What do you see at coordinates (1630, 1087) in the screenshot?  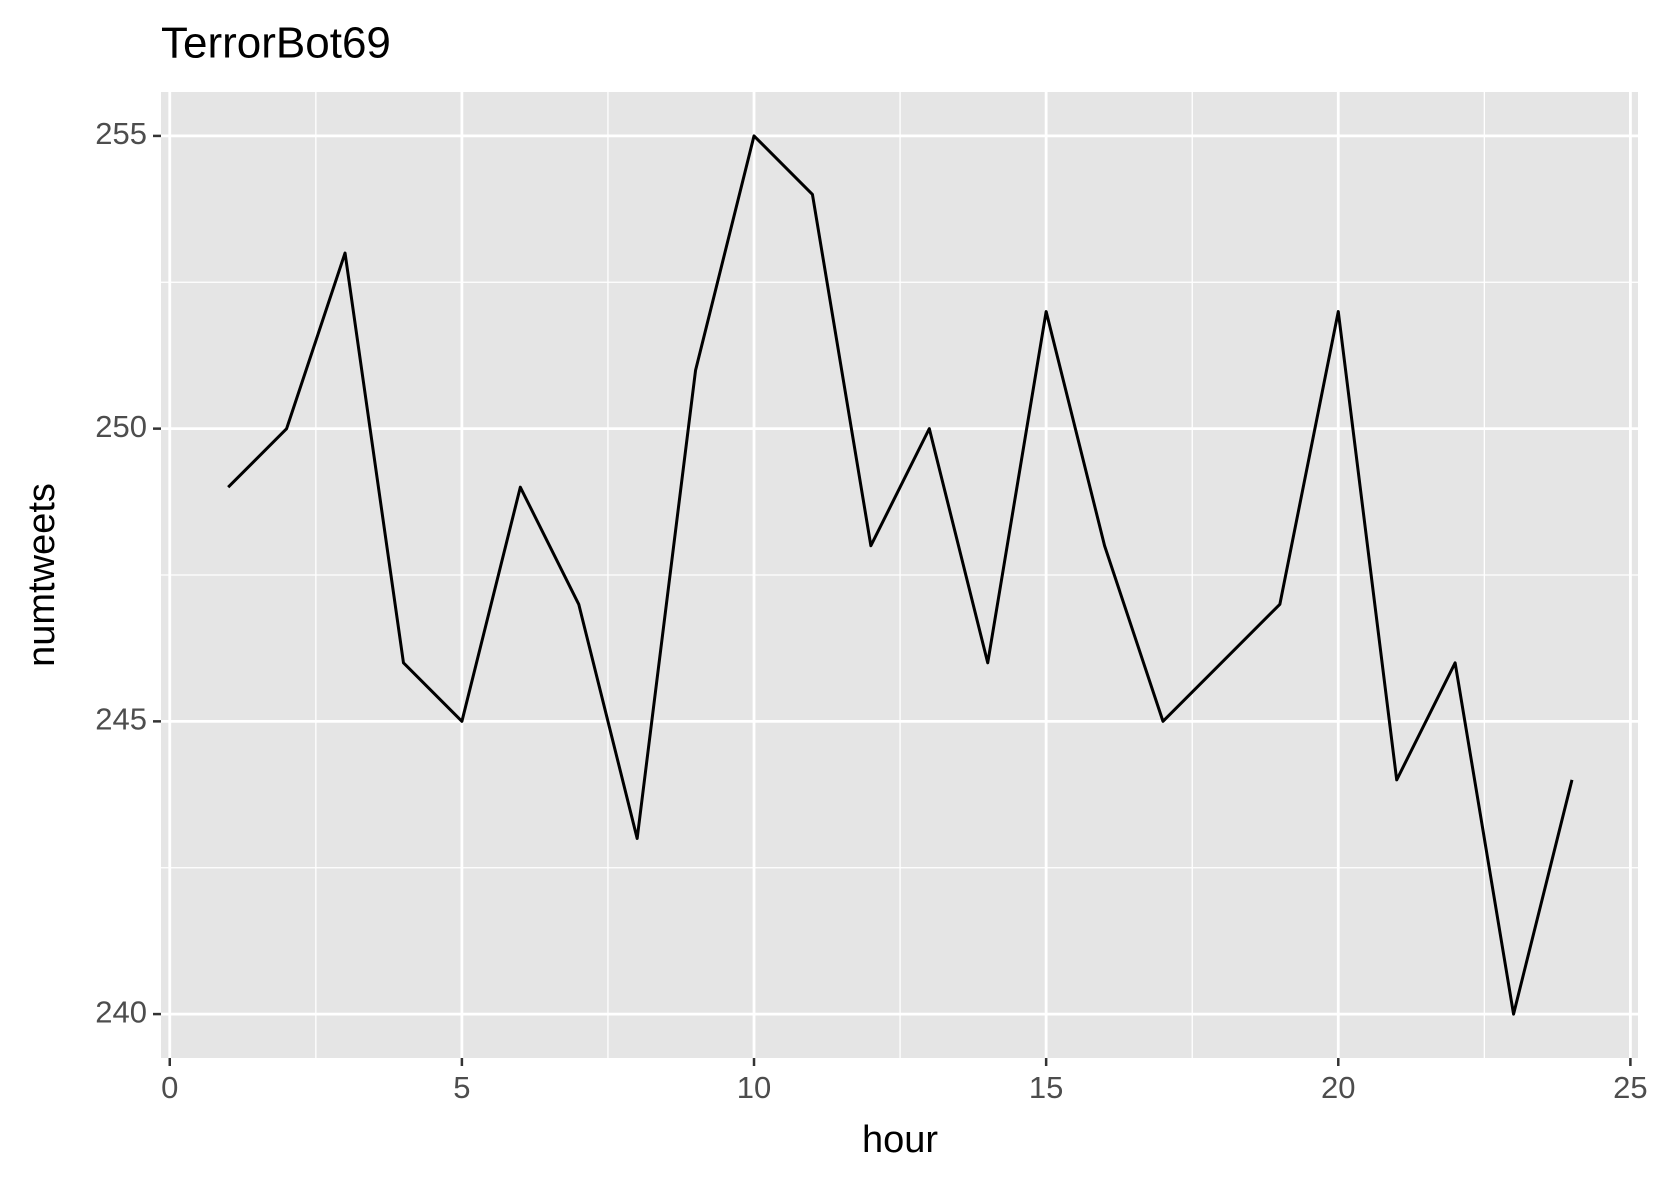 I see `x-tick-label: 25` at bounding box center [1630, 1087].